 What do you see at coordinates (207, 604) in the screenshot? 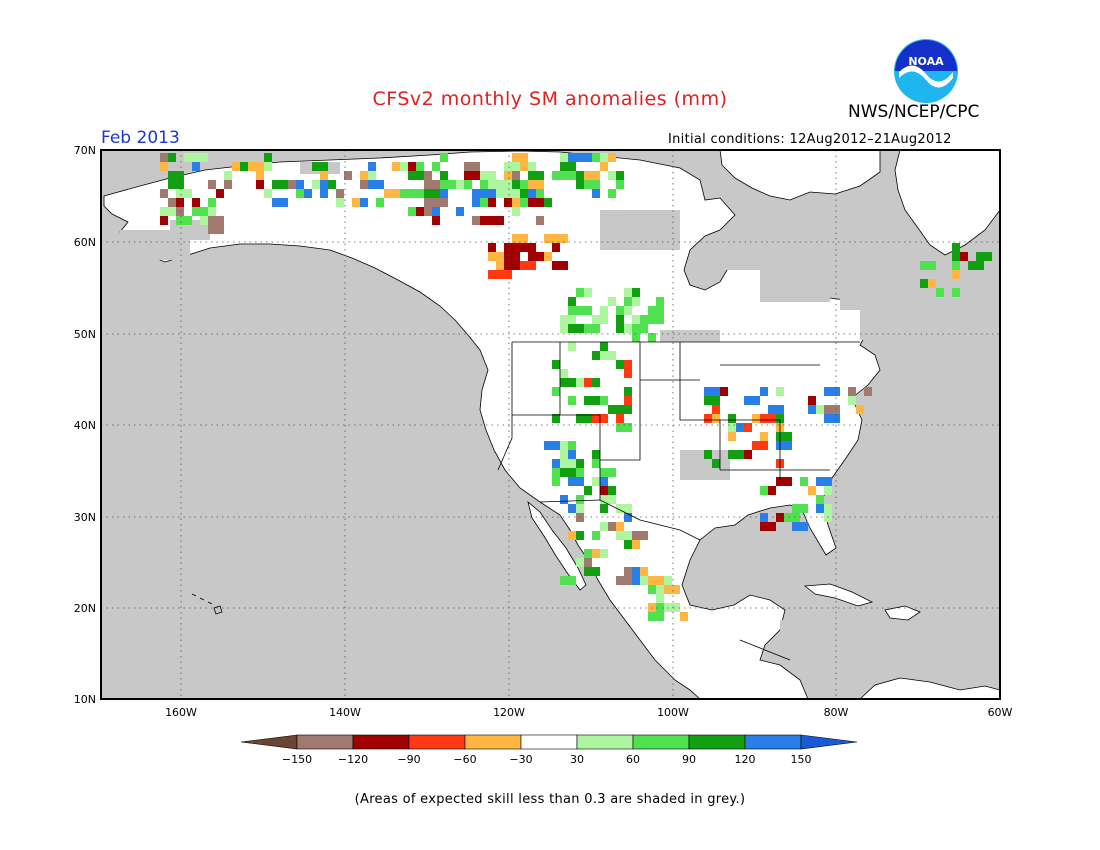
I see `hawaii-islands` at bounding box center [207, 604].